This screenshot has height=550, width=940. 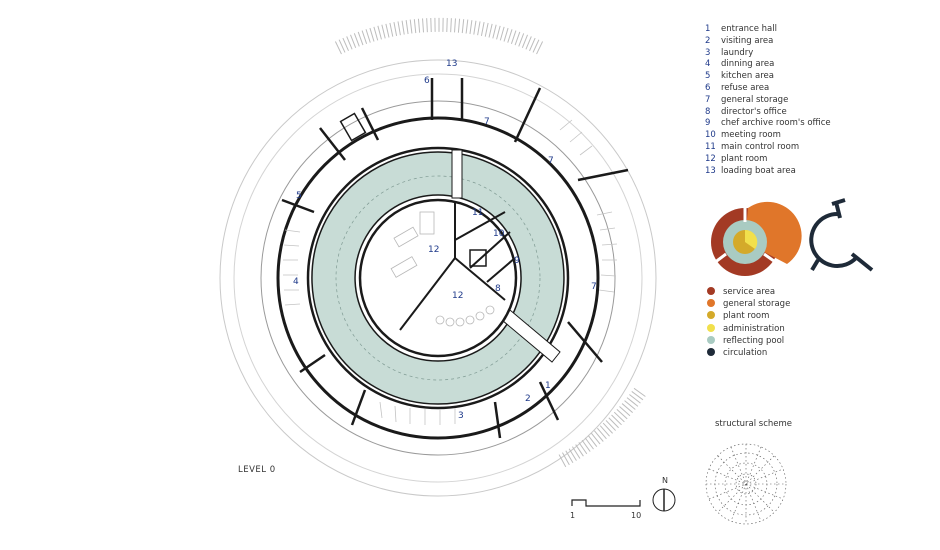 What do you see at coordinates (296, 282) in the screenshot?
I see `plan-label-4: 4` at bounding box center [296, 282].